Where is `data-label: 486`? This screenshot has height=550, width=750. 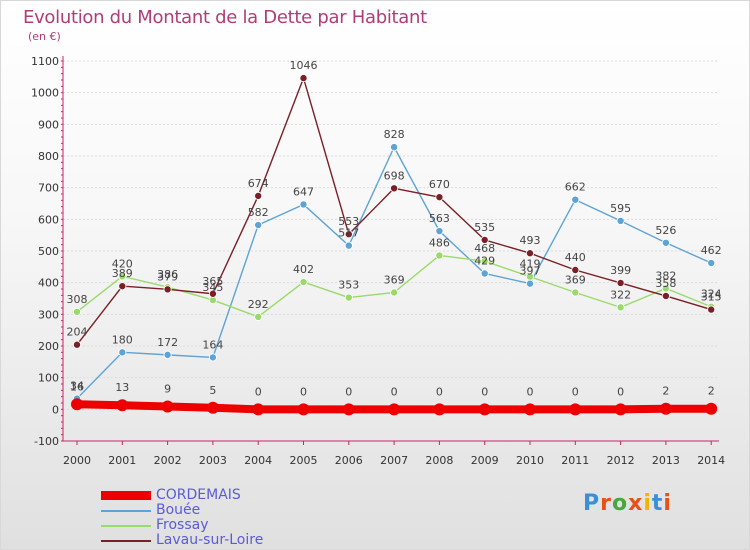 data-label: 486 is located at coordinates (439, 242).